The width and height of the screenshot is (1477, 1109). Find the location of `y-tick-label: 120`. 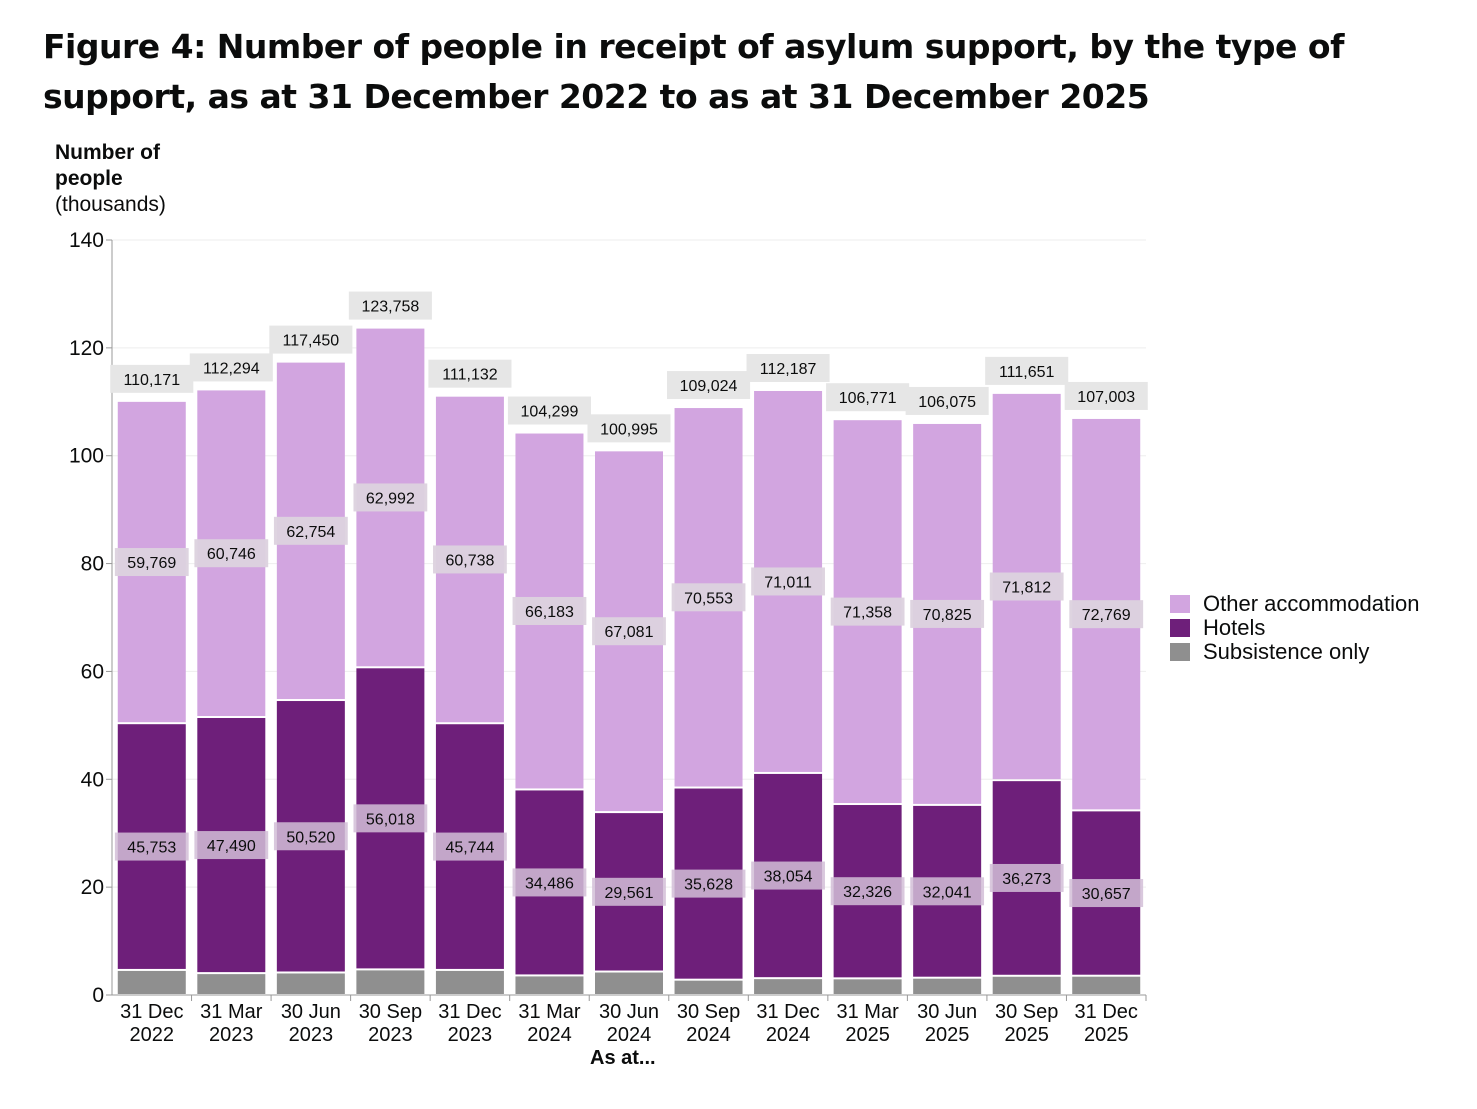

y-tick-label: 120 is located at coordinates (86, 348).